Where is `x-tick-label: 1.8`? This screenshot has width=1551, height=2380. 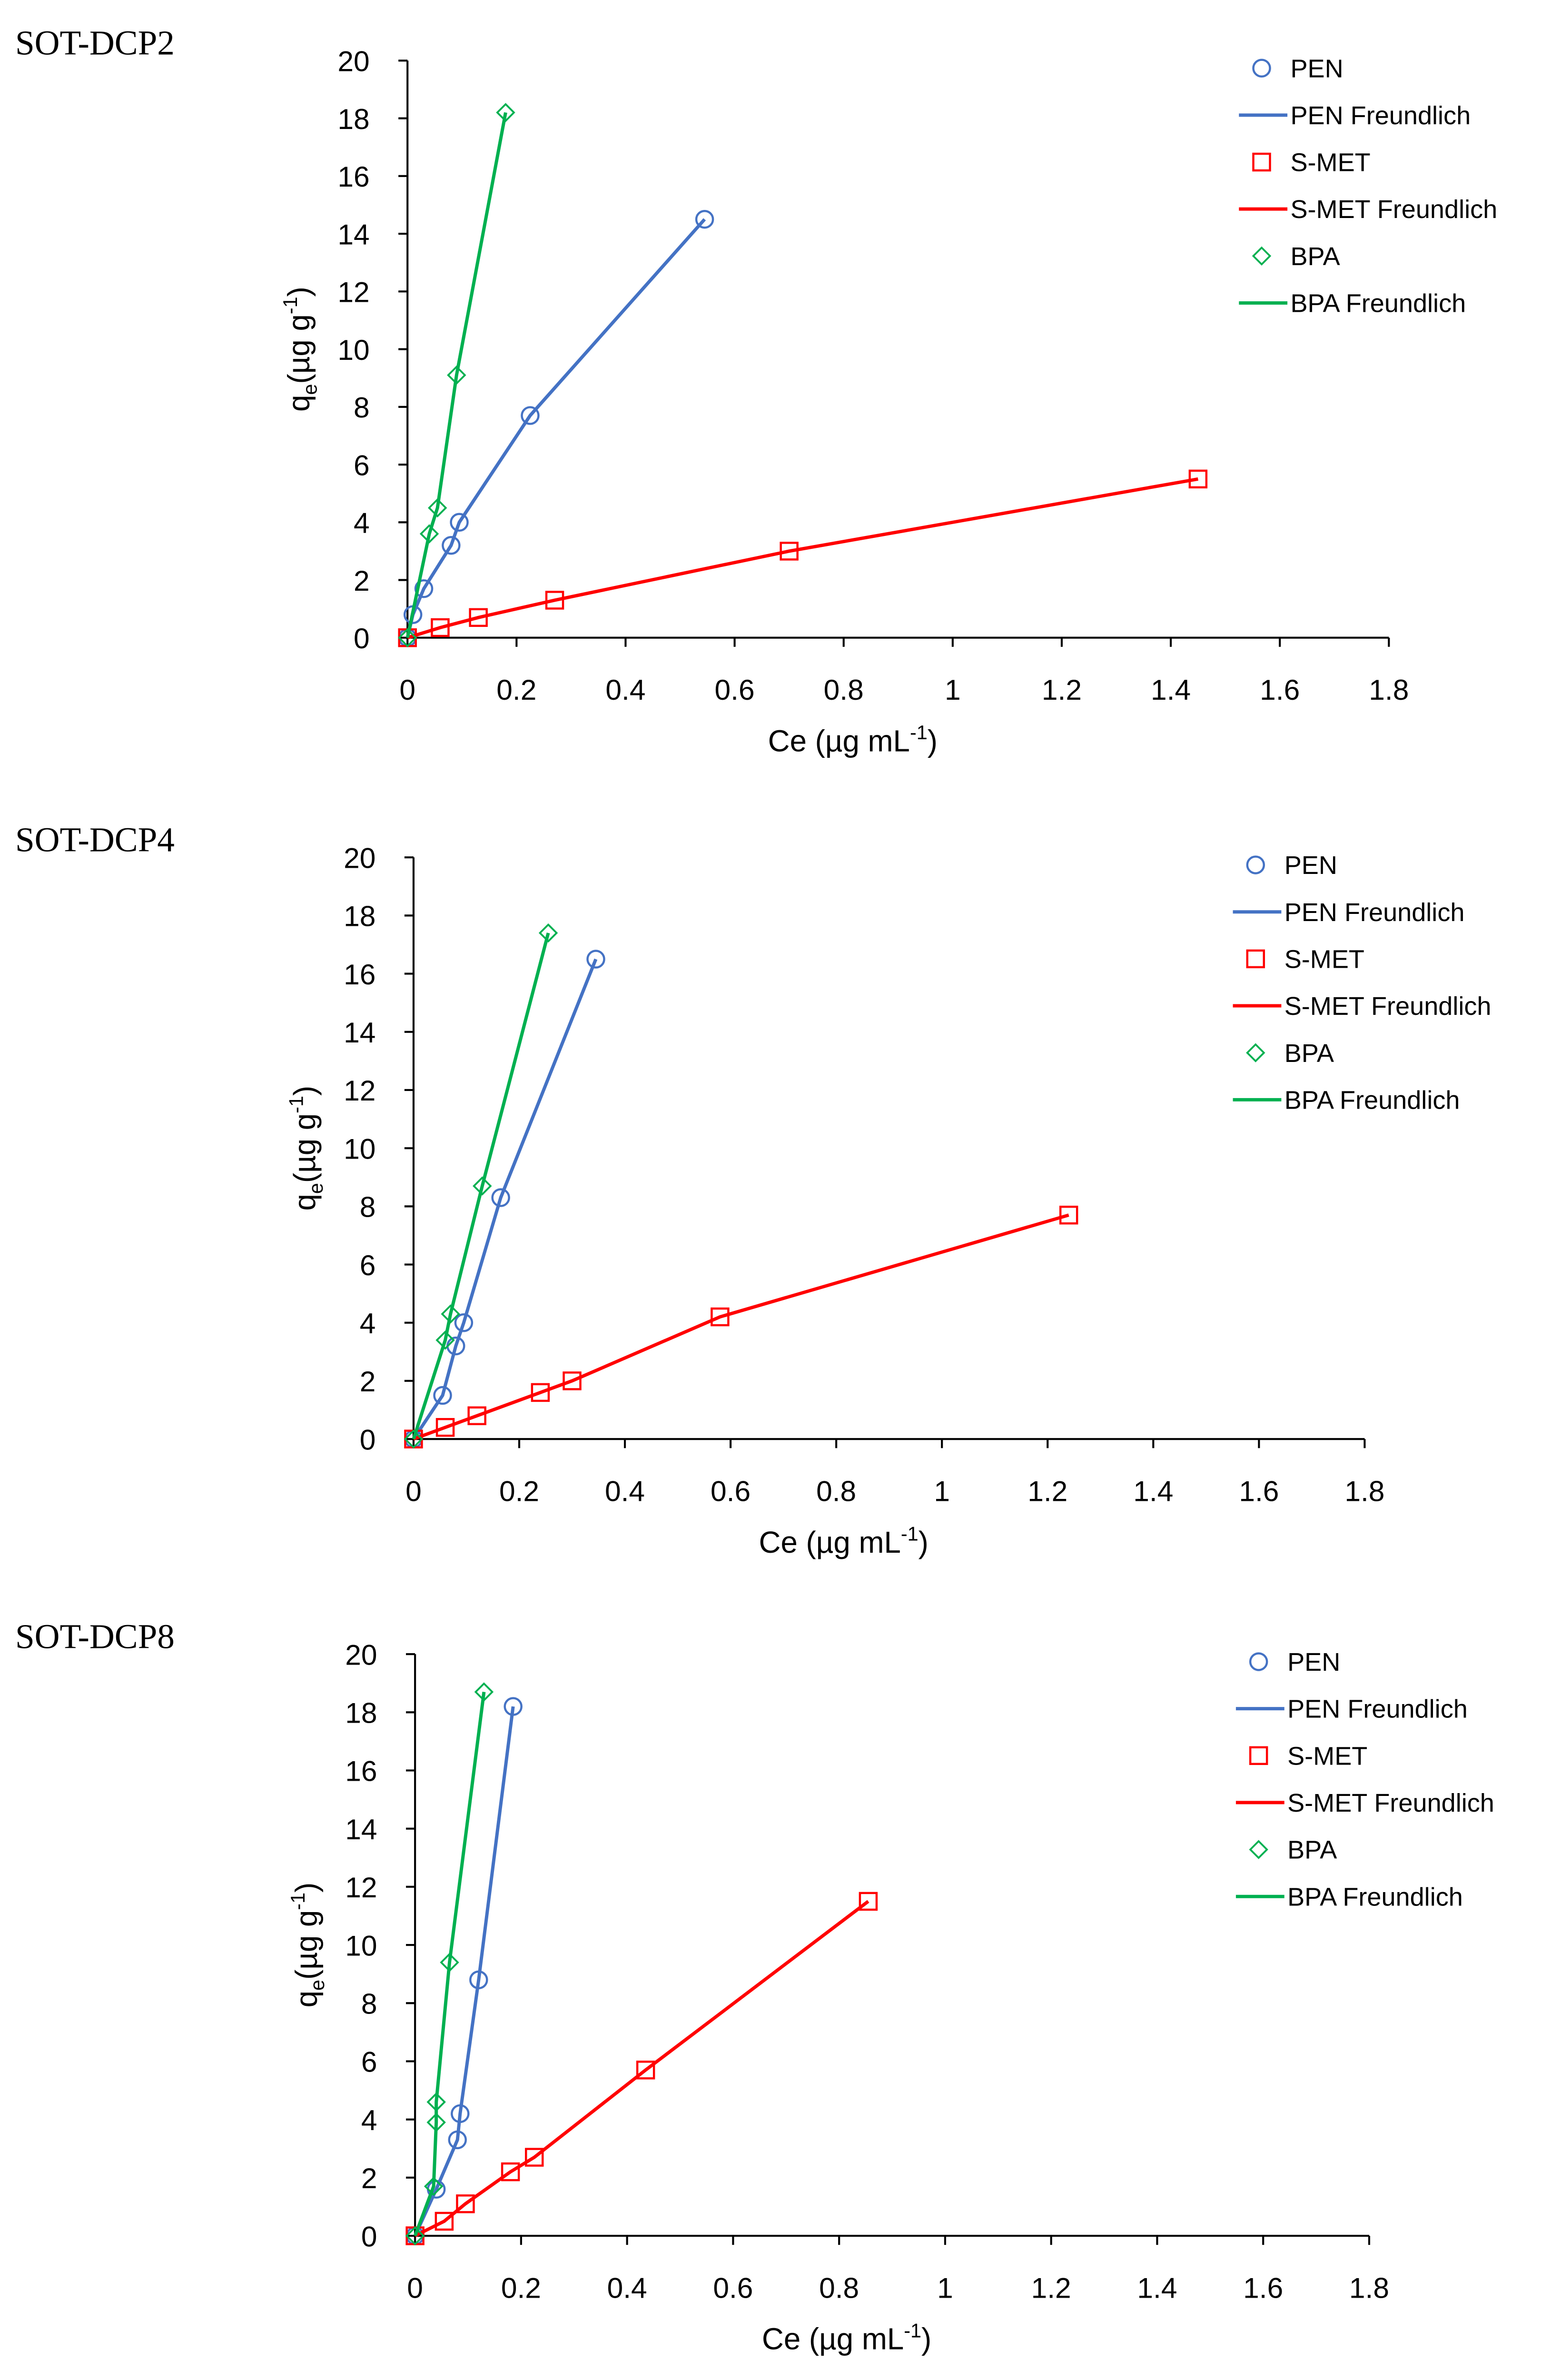 x-tick-label: 1.8 is located at coordinates (1364, 1491).